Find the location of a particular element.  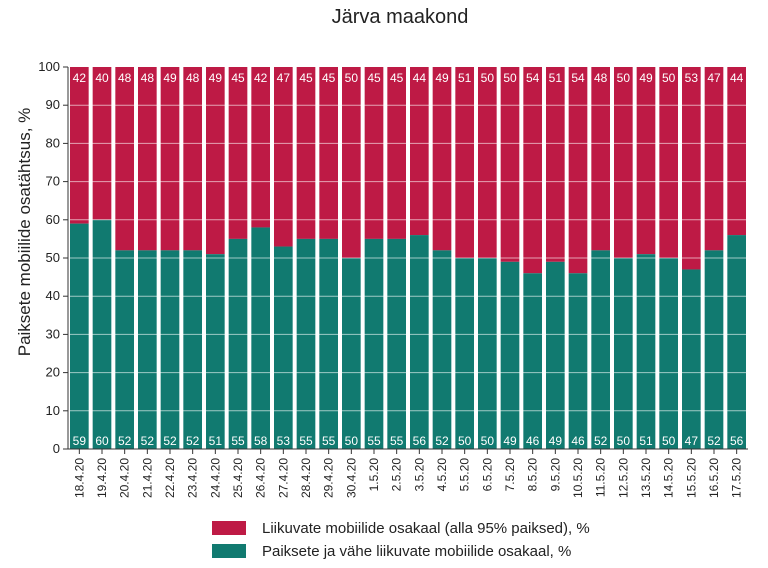

x-tick-label-24.4.20: 24.4.20 is located at coordinates (215, 478).